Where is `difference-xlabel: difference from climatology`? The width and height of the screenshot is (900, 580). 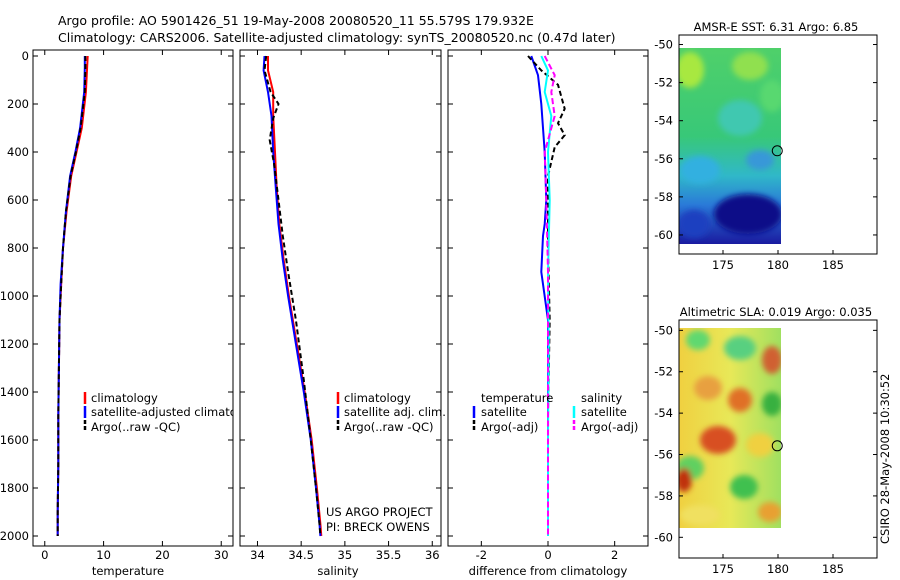 difference-xlabel: difference from climatology is located at coordinates (548, 571).